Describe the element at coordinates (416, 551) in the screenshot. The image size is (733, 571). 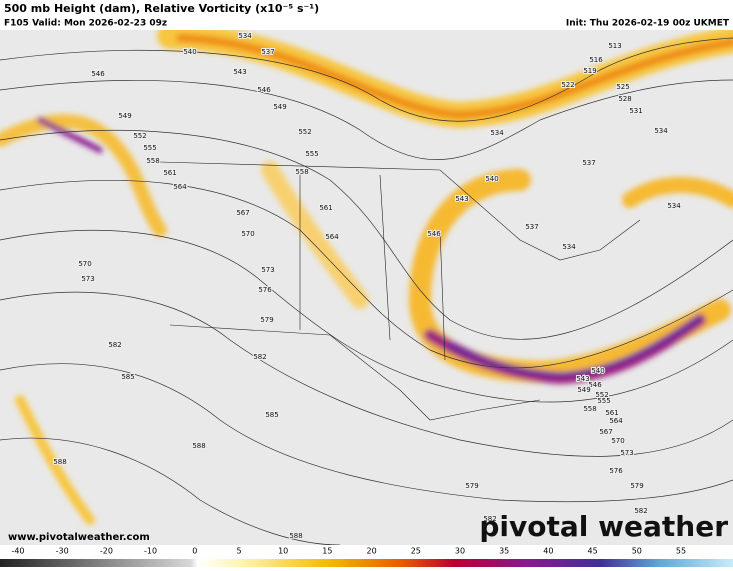
I see `colorbar-tick-label: 25` at that location.